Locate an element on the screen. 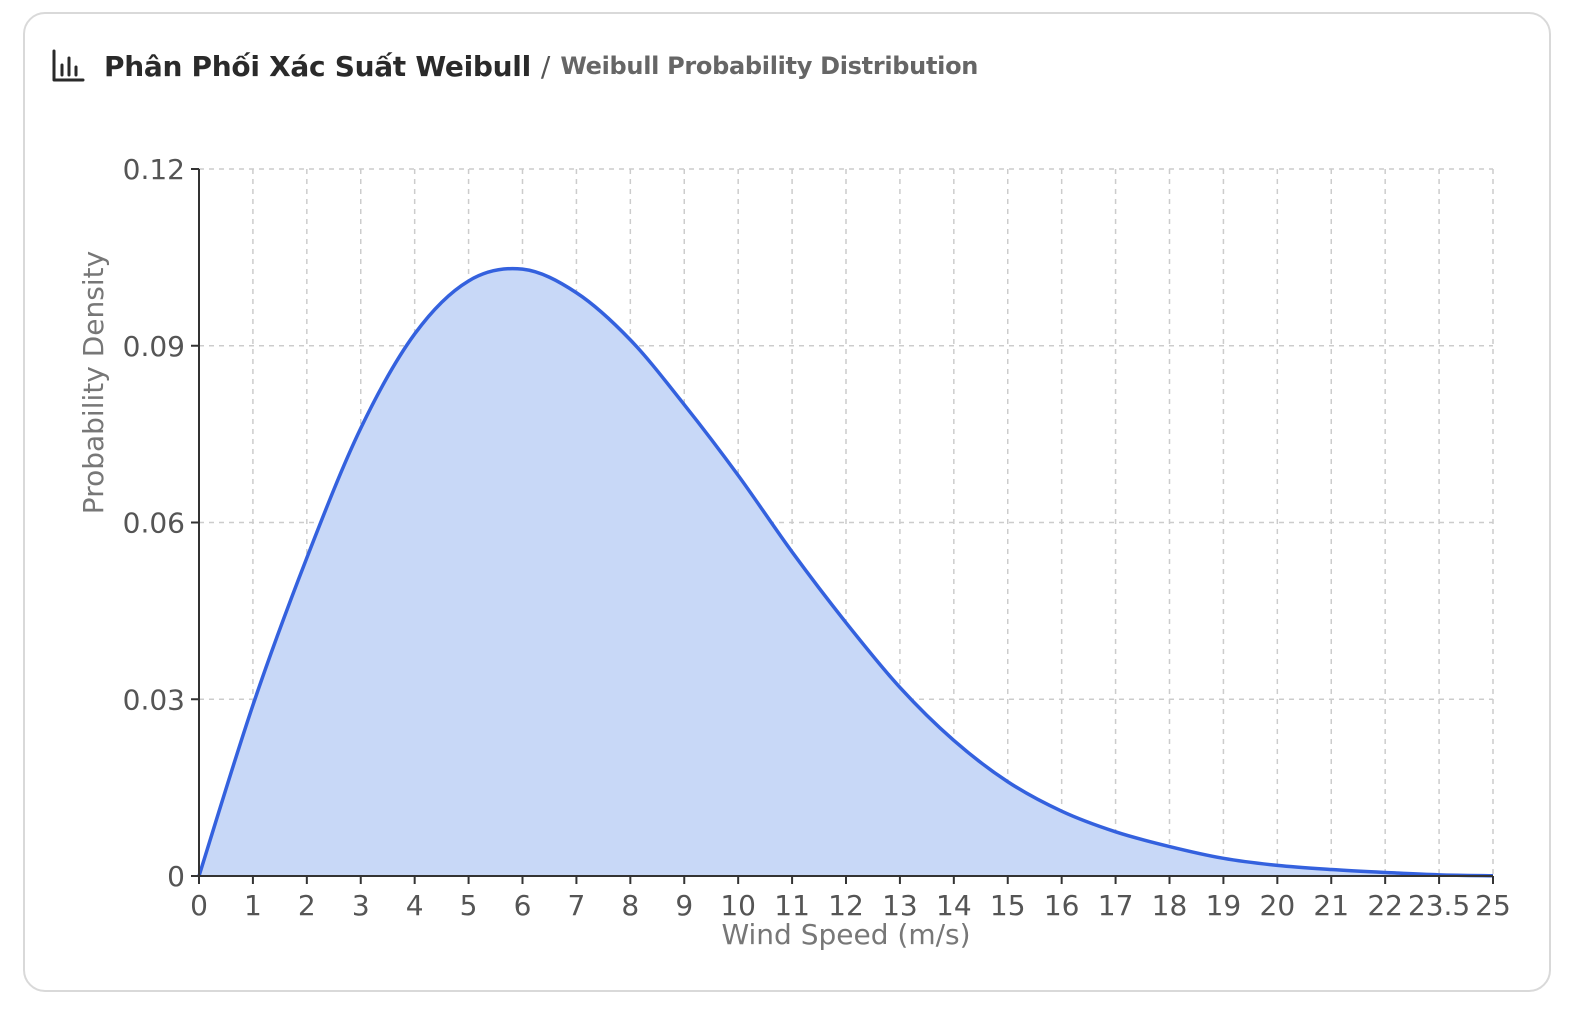 This screenshot has height=1022, width=1594. chart-title-vietnamese: Phân Phối Xác Suất Weibull is located at coordinates (317, 66).